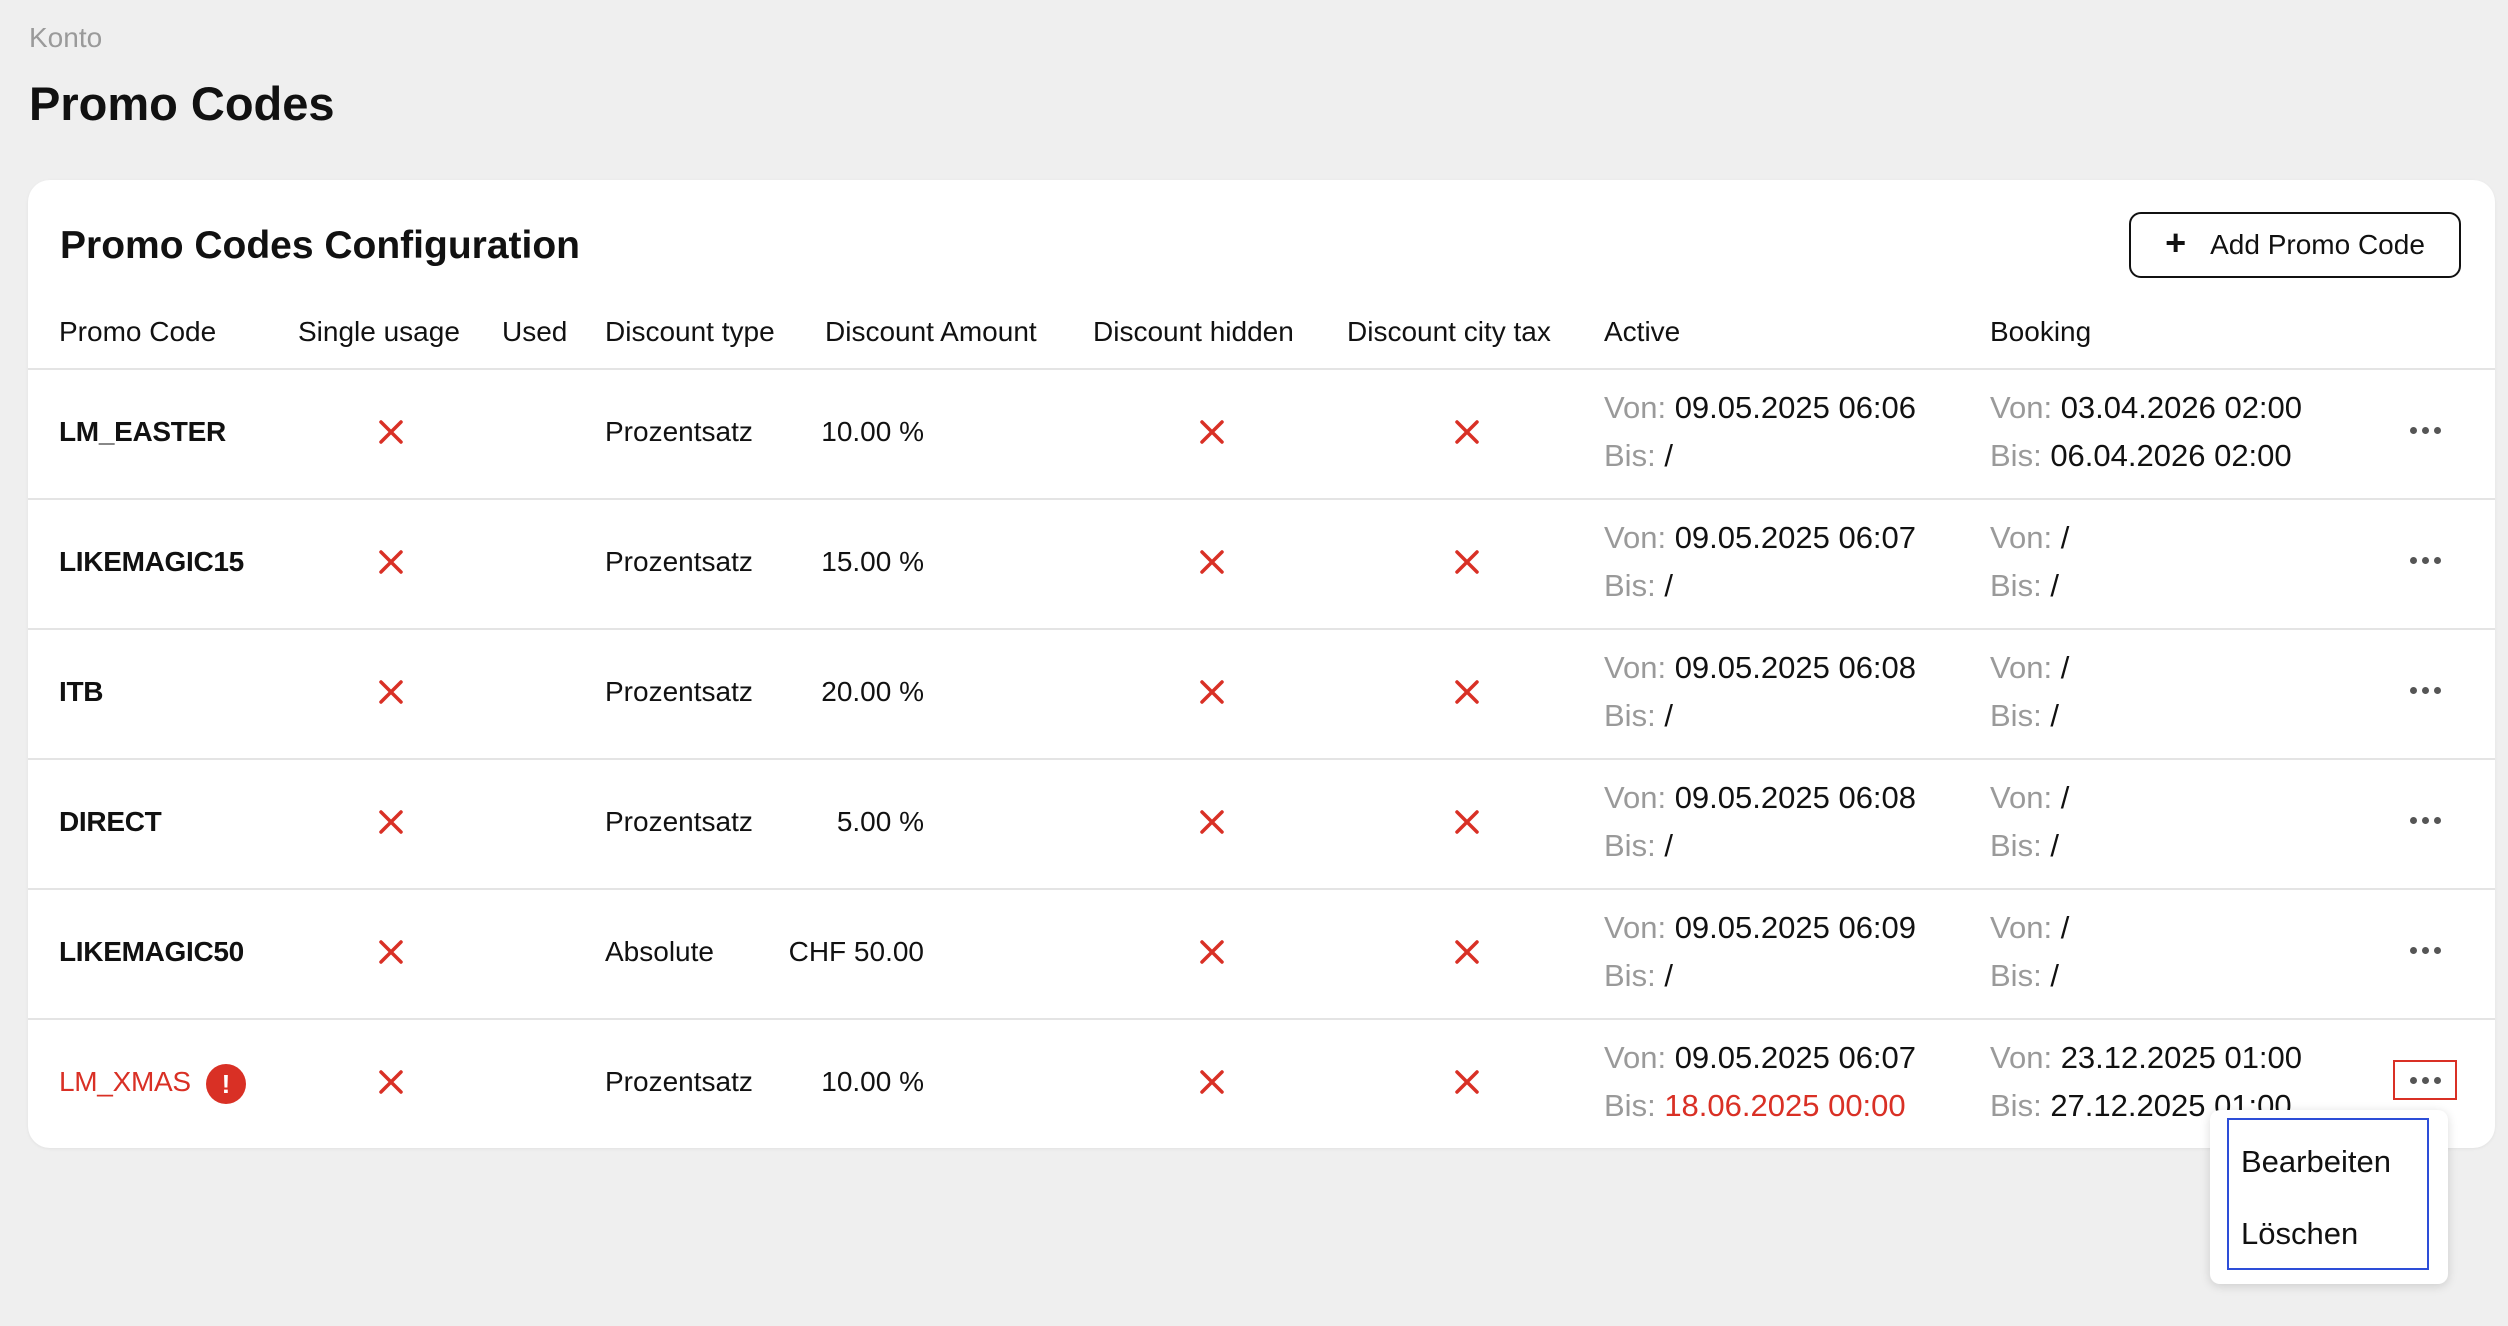  Describe the element at coordinates (931, 331) in the screenshot. I see `header-discount-amount: Discount Amount` at that location.